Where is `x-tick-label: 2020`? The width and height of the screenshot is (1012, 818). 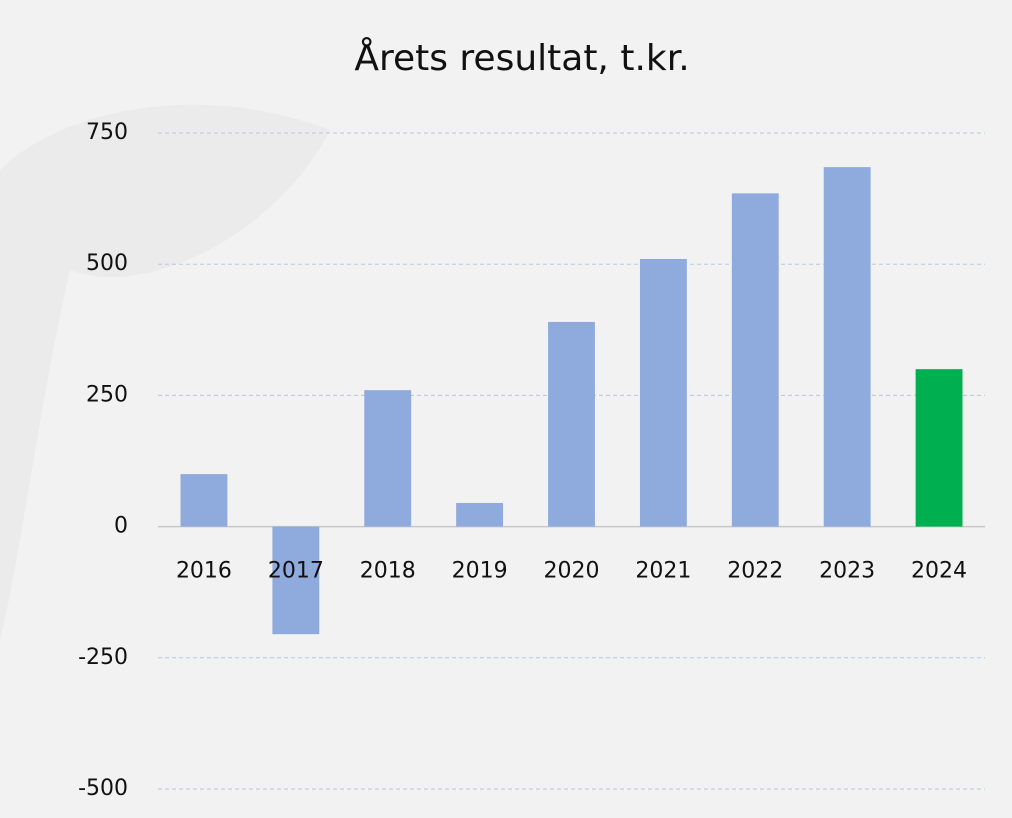
x-tick-label: 2020 is located at coordinates (572, 571).